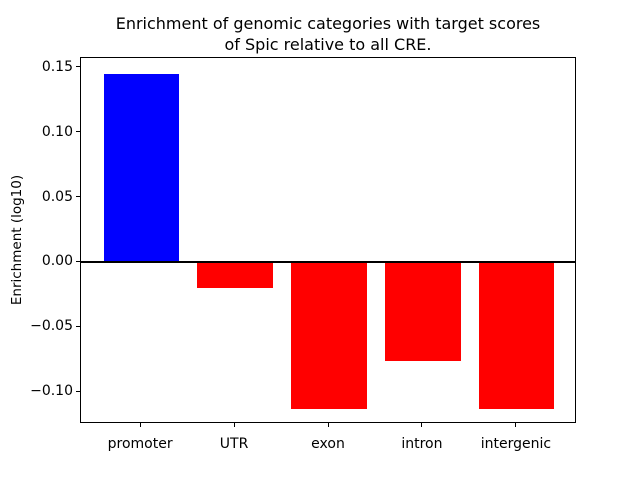 The width and height of the screenshot is (640, 480). What do you see at coordinates (17, 240) in the screenshot?
I see `y-axis-label: Enrichment (log10)` at bounding box center [17, 240].